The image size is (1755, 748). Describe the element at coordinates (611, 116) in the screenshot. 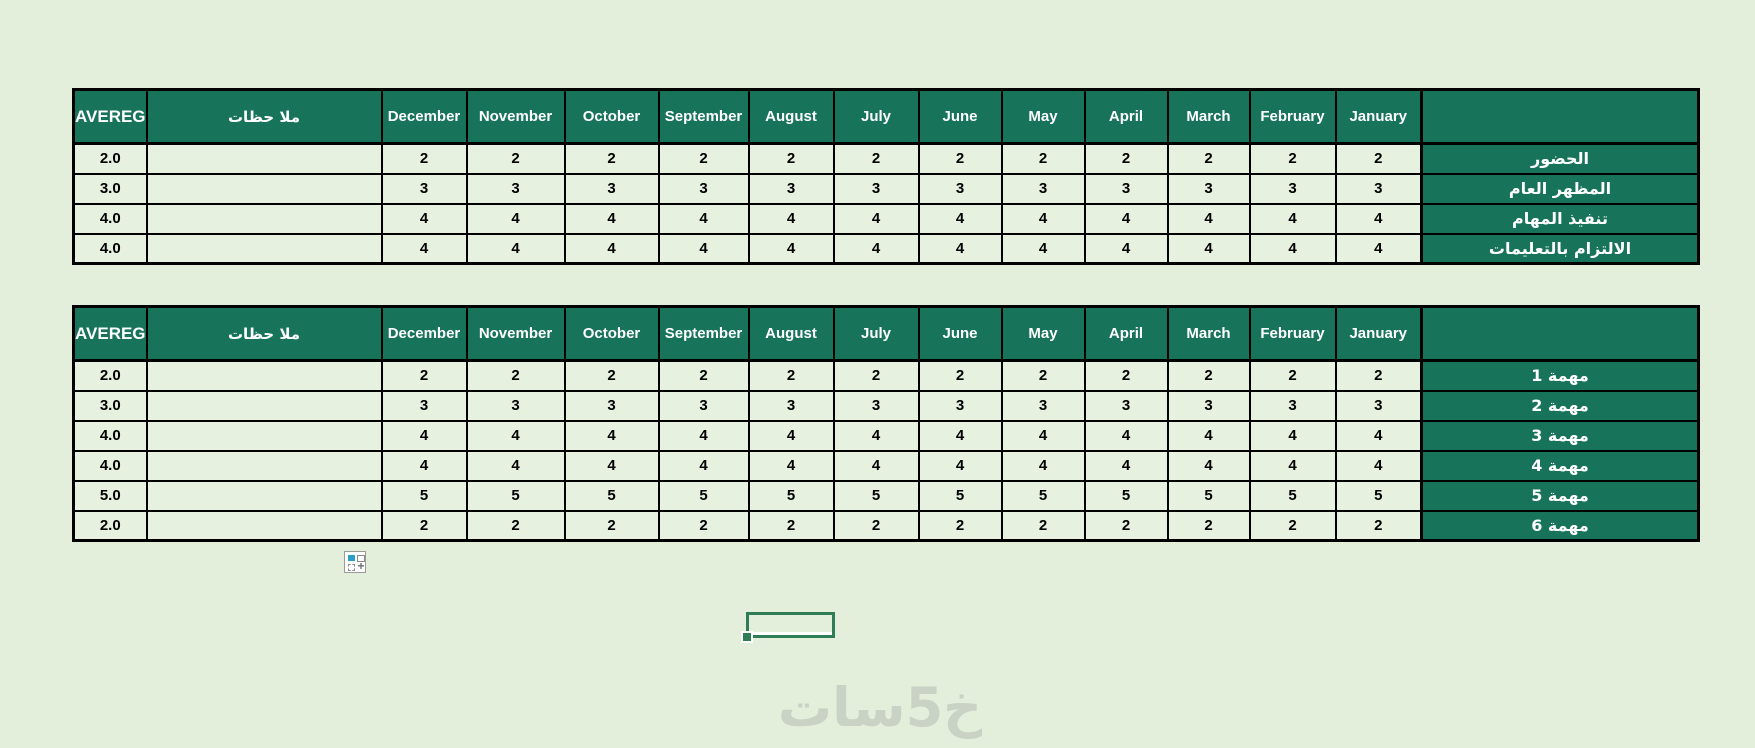

I see `column-header-october: October` at that location.